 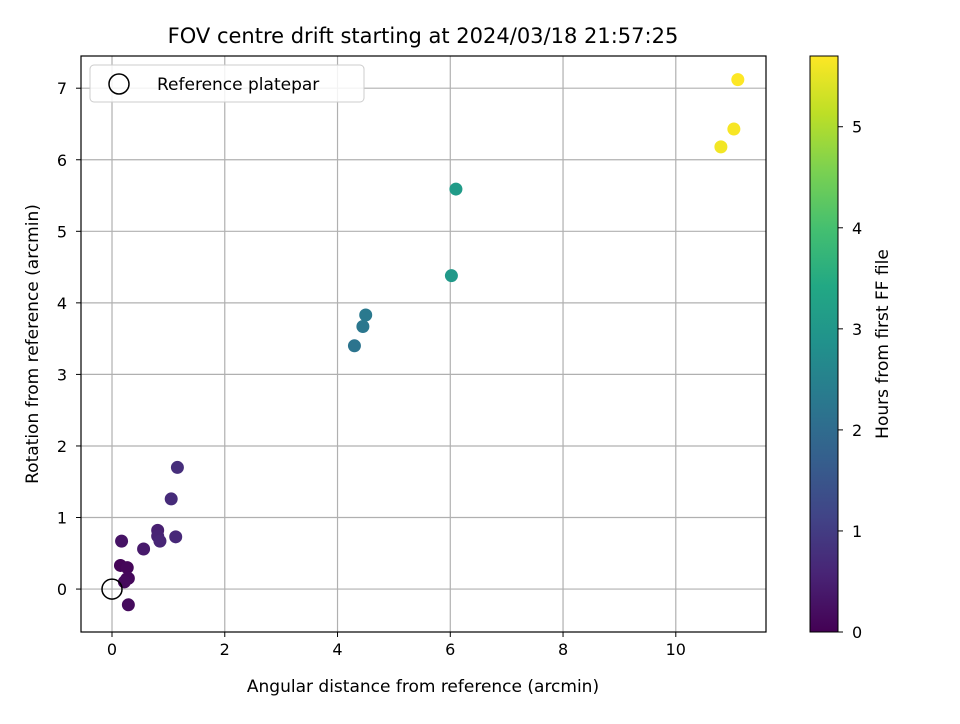 What do you see at coordinates (676, 649) in the screenshot?
I see `x-tick-label: 10` at bounding box center [676, 649].